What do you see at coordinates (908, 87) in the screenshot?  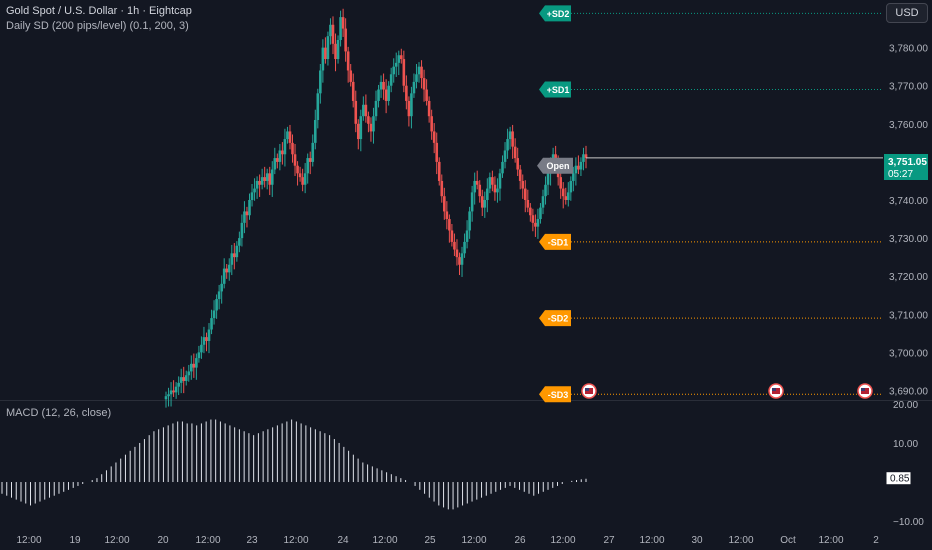 I see `price-tick-label: 3,770.00` at bounding box center [908, 87].